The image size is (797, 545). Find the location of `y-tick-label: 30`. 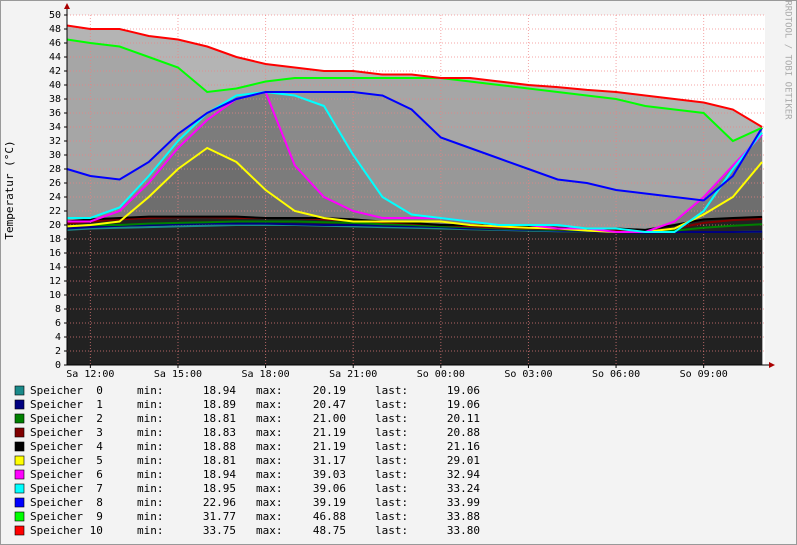

y-tick-label: 30 is located at coordinates (55, 155).